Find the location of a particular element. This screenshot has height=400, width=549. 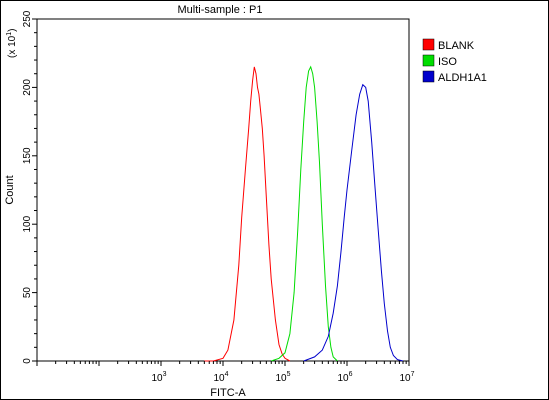

y-multiplier-close: ) is located at coordinates (12, 30).